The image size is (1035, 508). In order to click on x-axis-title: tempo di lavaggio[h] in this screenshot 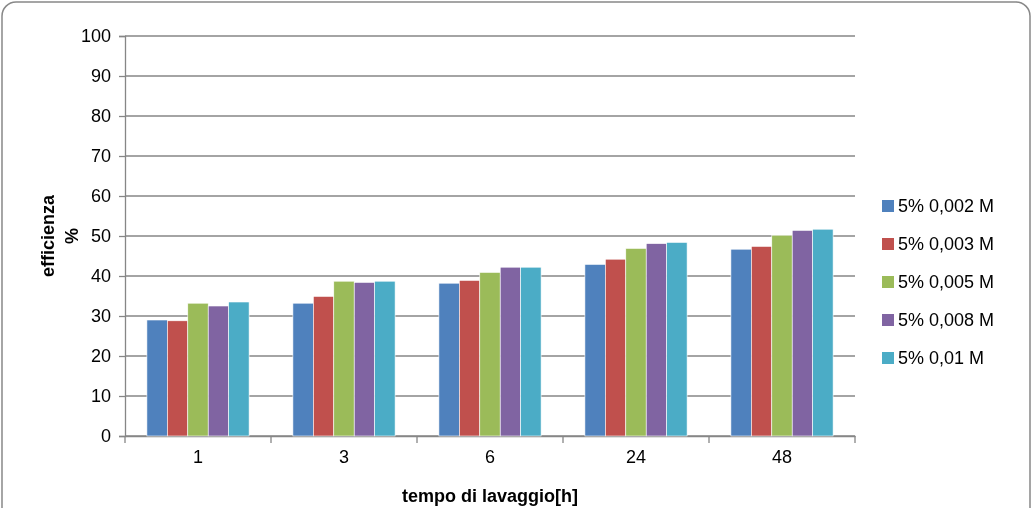, I will do `click(490, 496)`.